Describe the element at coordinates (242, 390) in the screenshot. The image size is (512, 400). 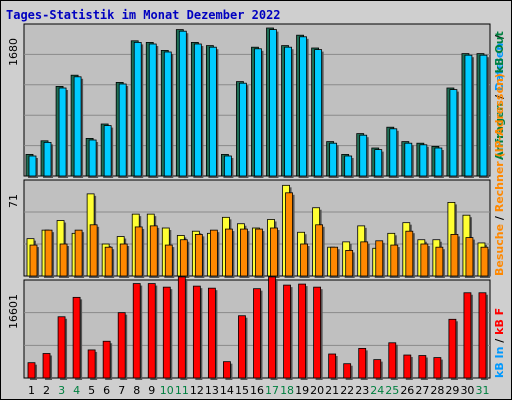
I see `day-label-15: 15` at that location.